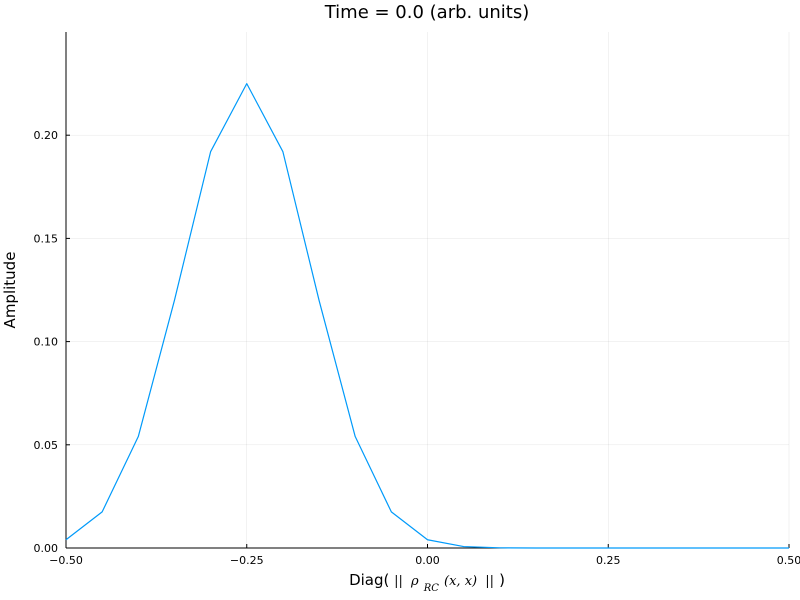 This screenshot has width=800, height=600. I want to click on y-tick-label-3: 0.15, so click(46, 238).